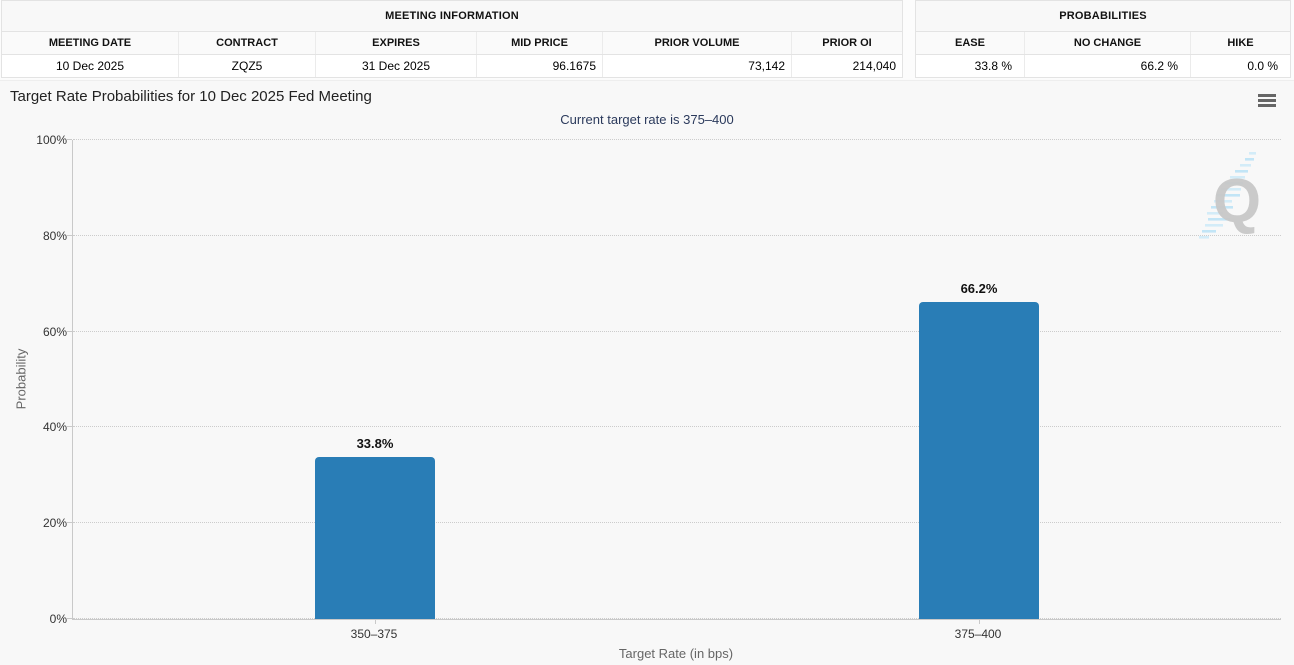  I want to click on y-tick-label: 20%, so click(54, 523).